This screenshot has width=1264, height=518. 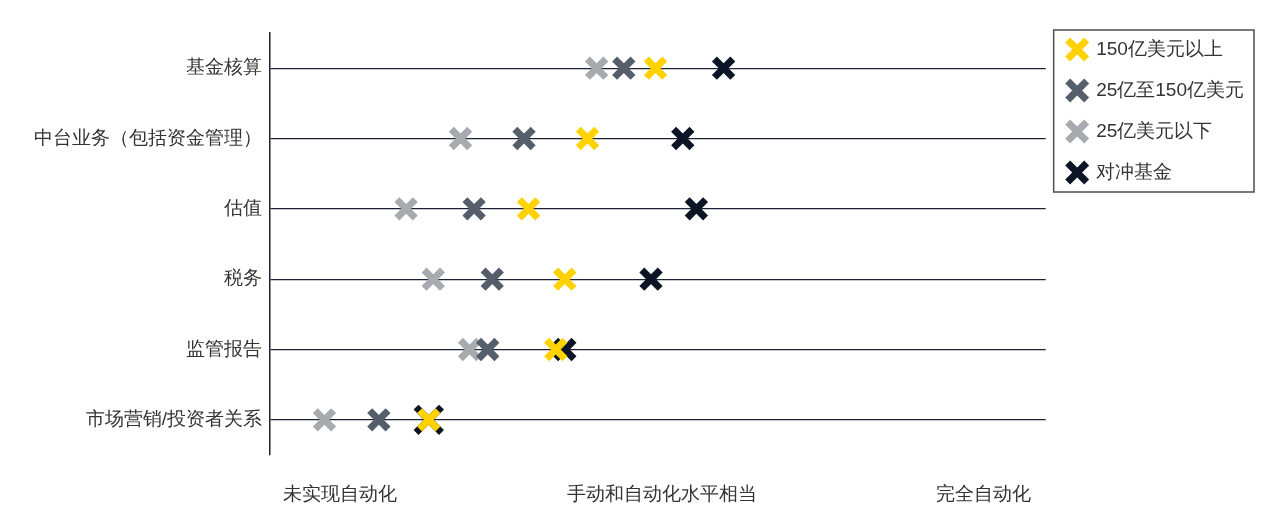 What do you see at coordinates (173, 419) in the screenshot?
I see `y-tick-label: 市场营销/投资者关系` at bounding box center [173, 419].